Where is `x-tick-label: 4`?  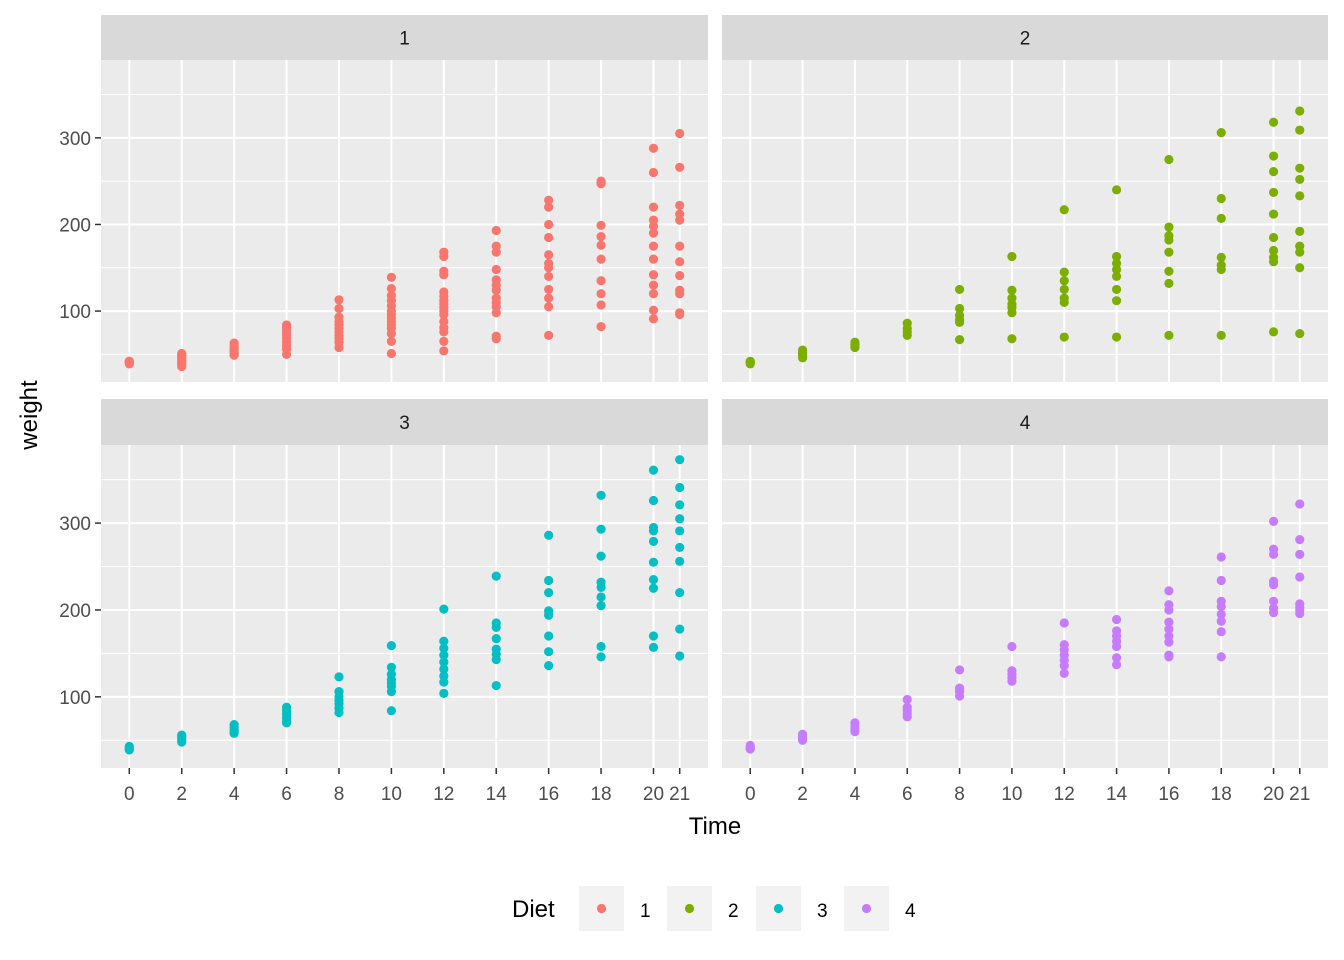 x-tick-label: 4 is located at coordinates (855, 794).